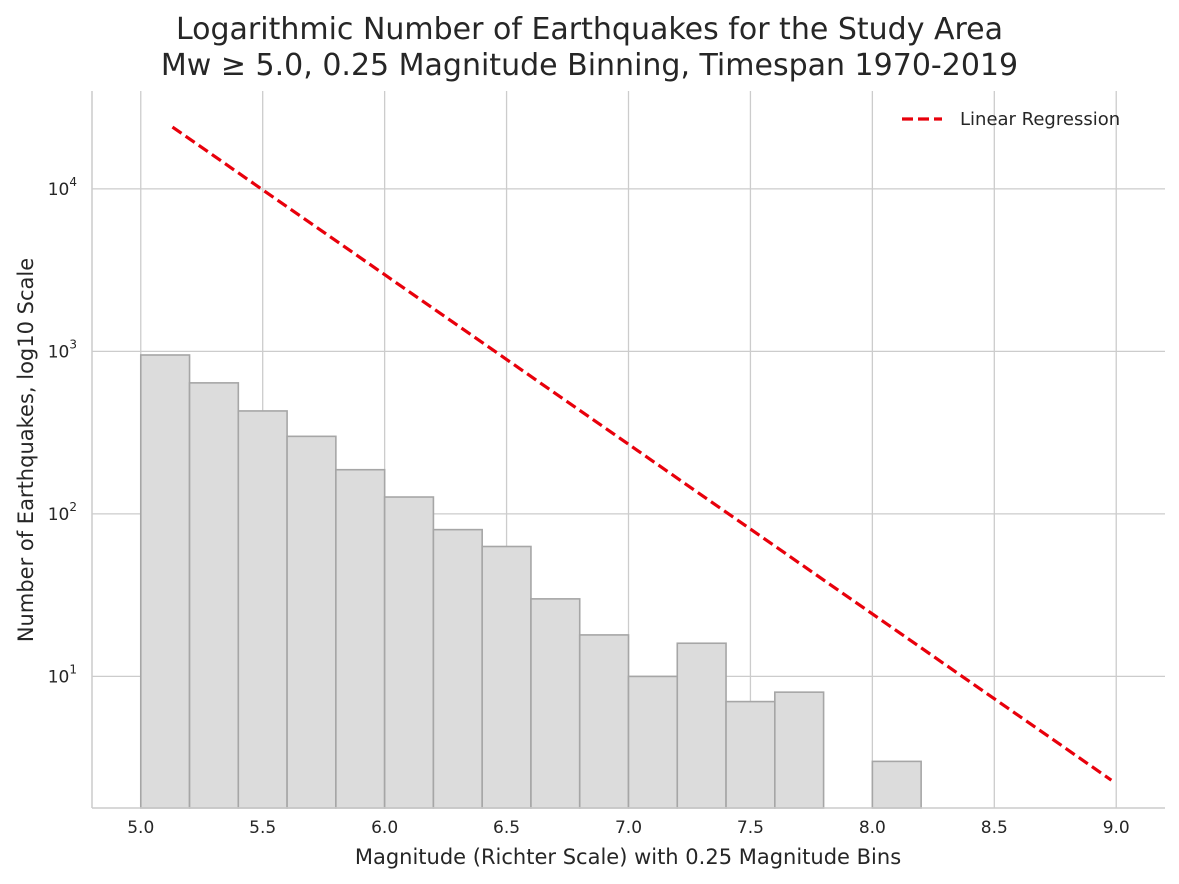 This screenshot has height=884, width=1179. I want to click on legend: Linear Regression, so click(1011, 119).